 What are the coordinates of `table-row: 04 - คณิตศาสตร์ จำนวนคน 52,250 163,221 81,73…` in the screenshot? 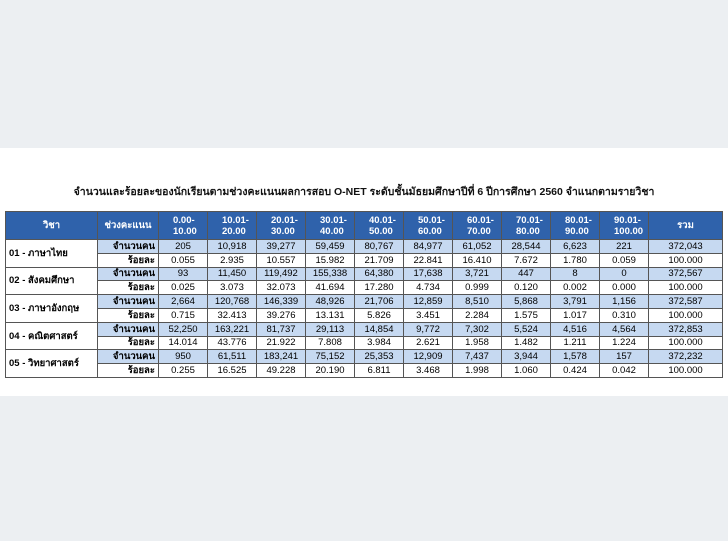 It's located at (364, 336).